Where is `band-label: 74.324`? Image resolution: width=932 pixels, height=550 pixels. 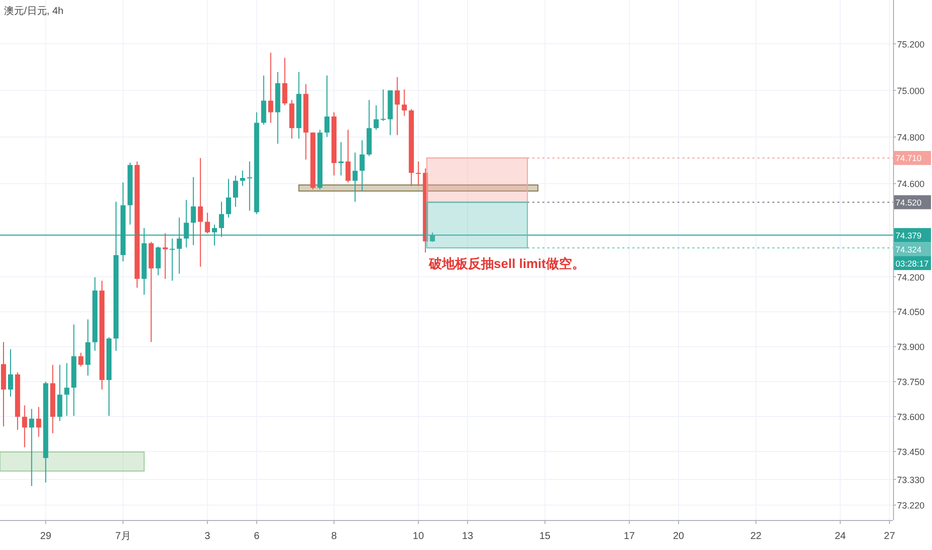
band-label: 74.324 is located at coordinates (909, 249).